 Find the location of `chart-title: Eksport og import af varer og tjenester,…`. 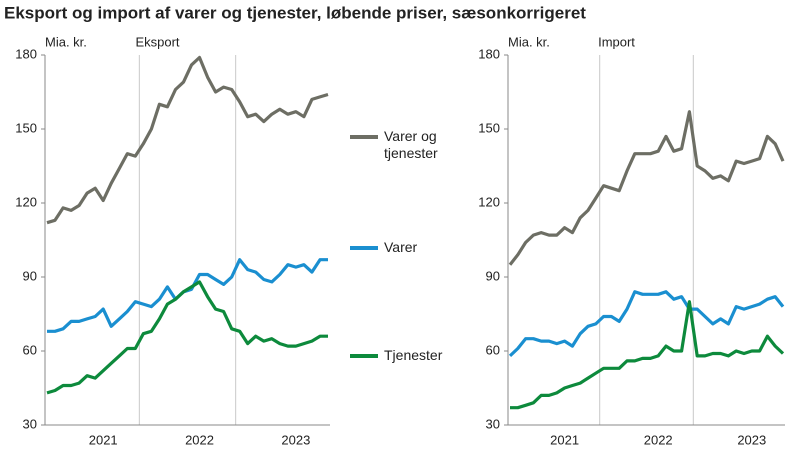

chart-title: Eksport og import af varer og tjenester,… is located at coordinates (295, 12).